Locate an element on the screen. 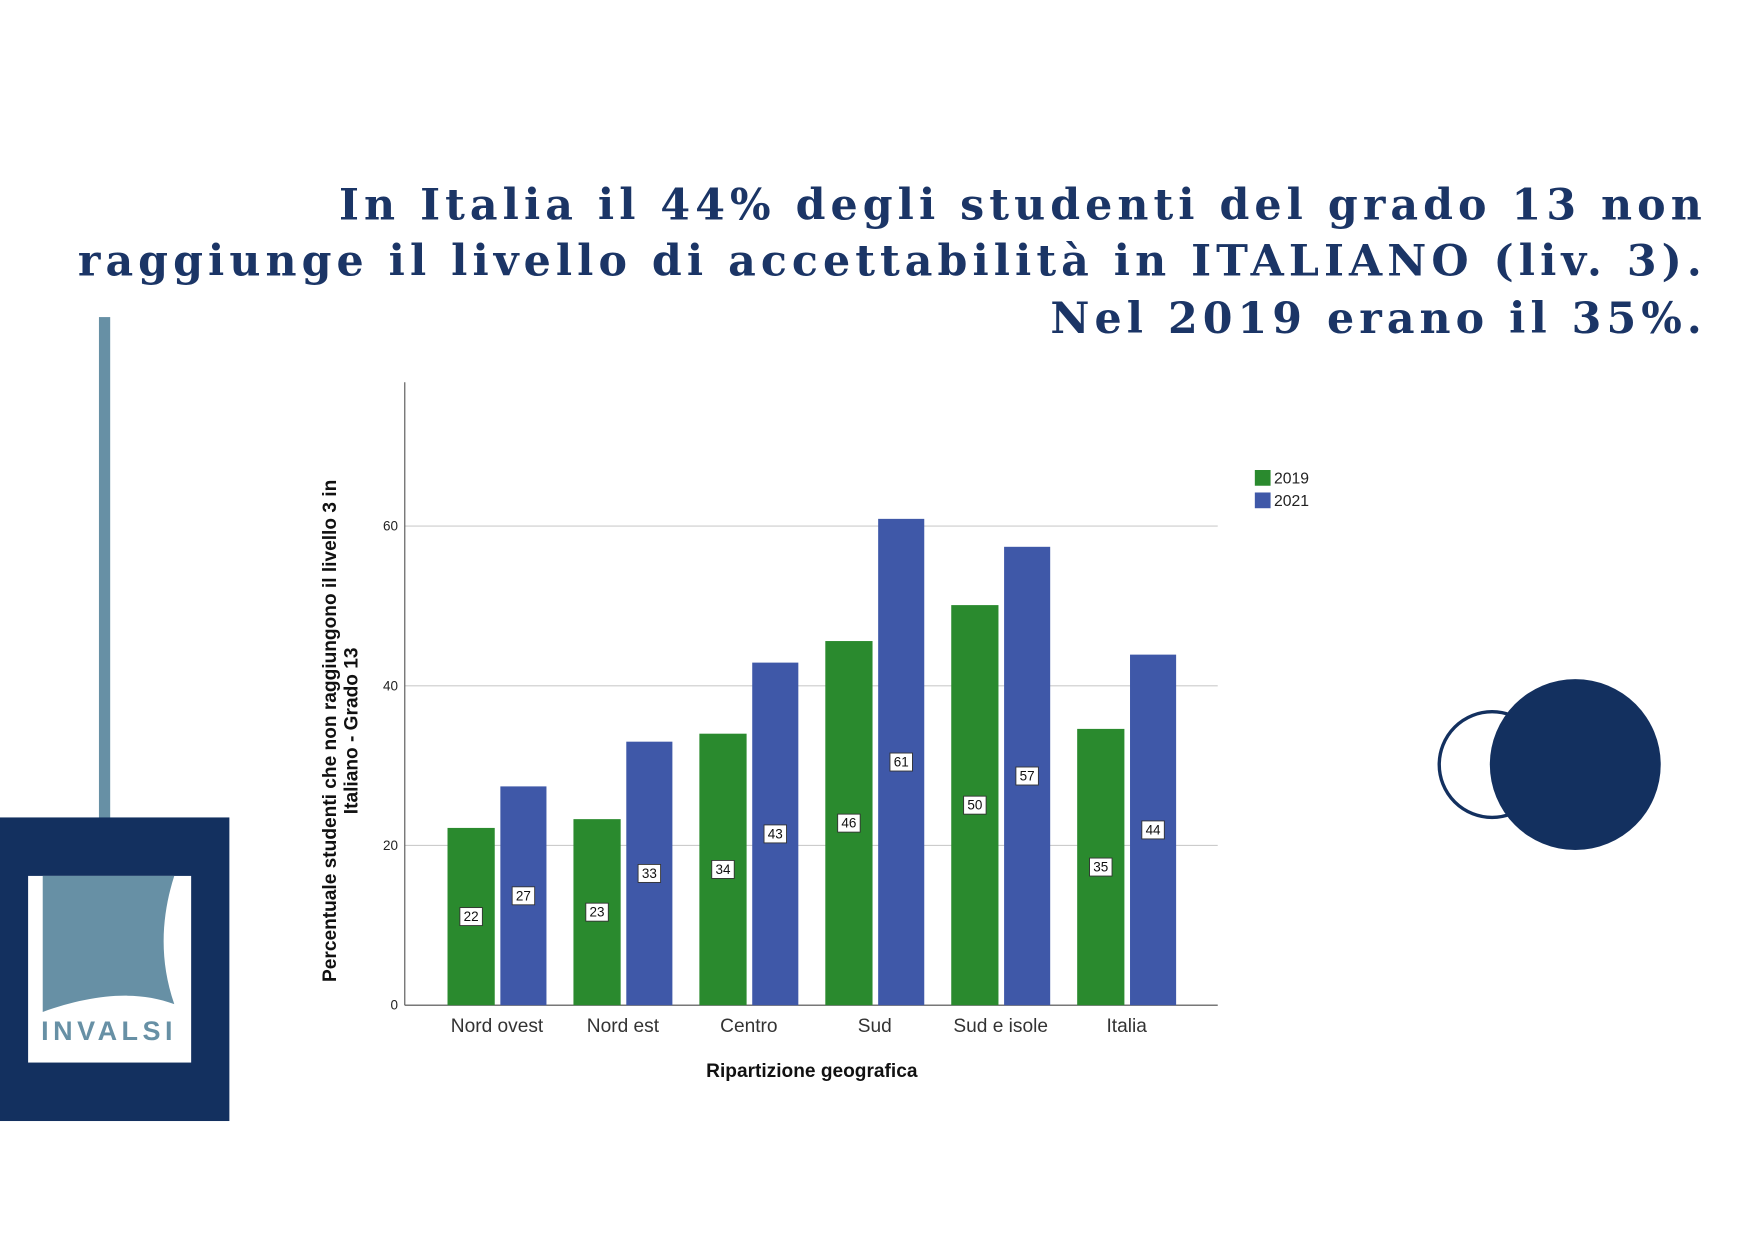 This screenshot has width=1754, height=1241. decor-circle is located at coordinates (1575, 765).